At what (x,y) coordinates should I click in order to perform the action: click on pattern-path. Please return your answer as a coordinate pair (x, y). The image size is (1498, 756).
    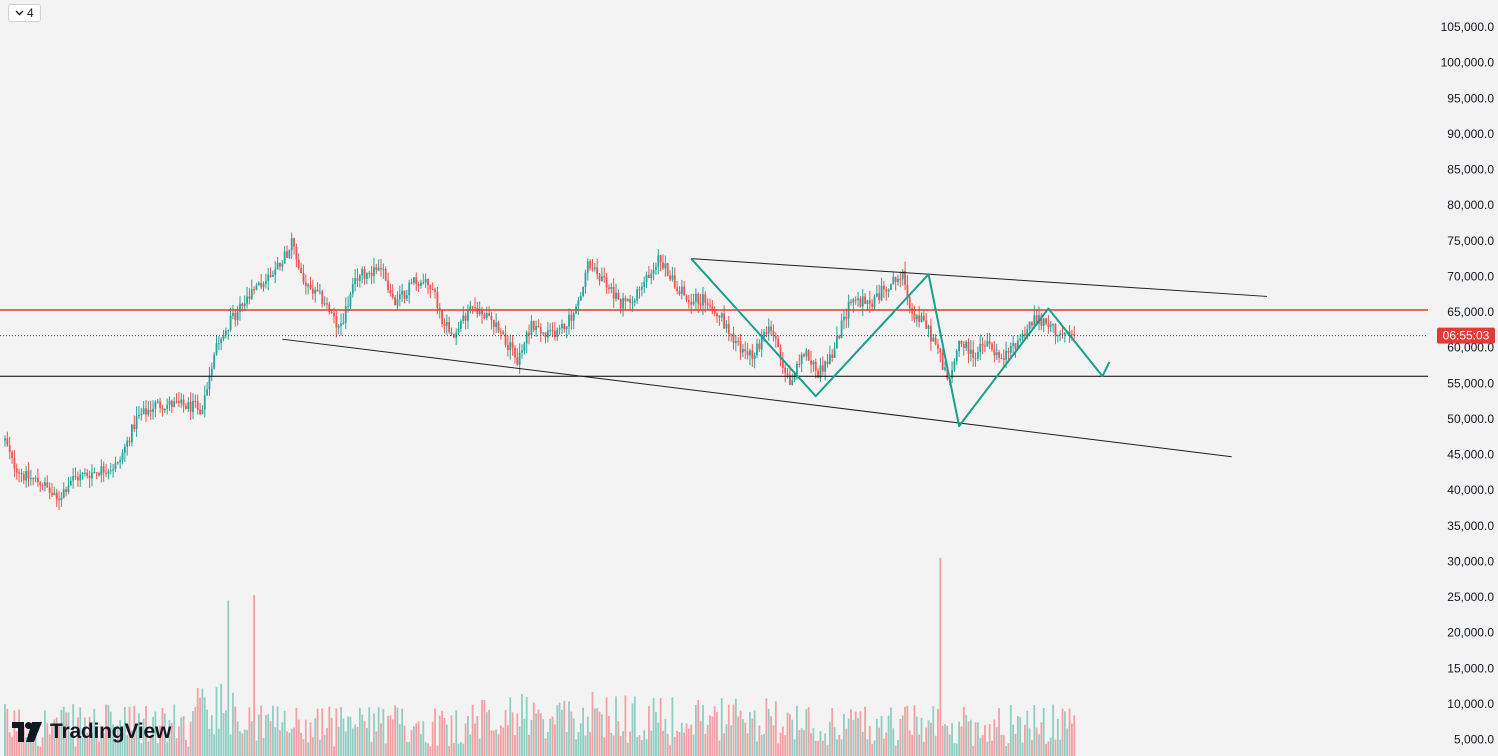
    Looking at the image, I should click on (897, 343).